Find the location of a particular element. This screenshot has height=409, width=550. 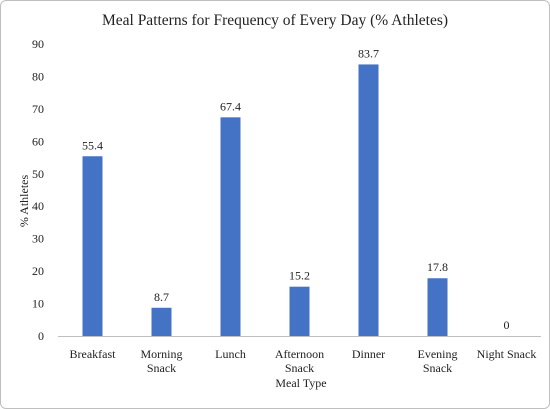

category-label-line: Night Snack is located at coordinates (507, 354).